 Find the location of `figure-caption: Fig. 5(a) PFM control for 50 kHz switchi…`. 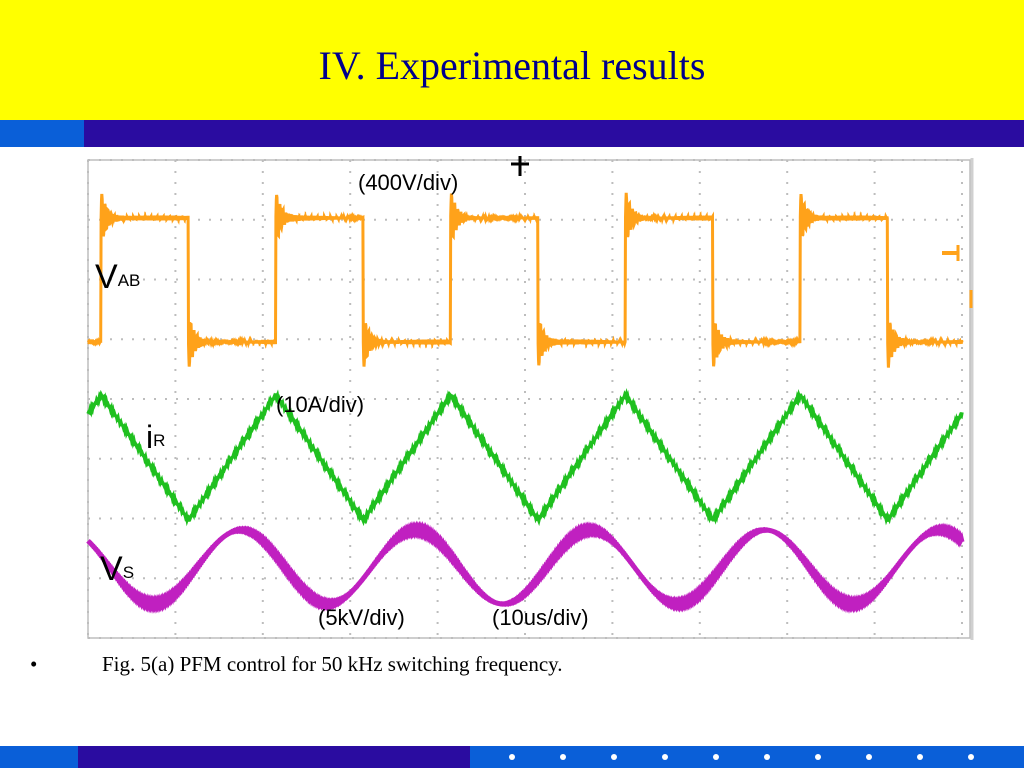

figure-caption: Fig. 5(a) PFM control for 50 kHz switchi… is located at coordinates (332, 664).